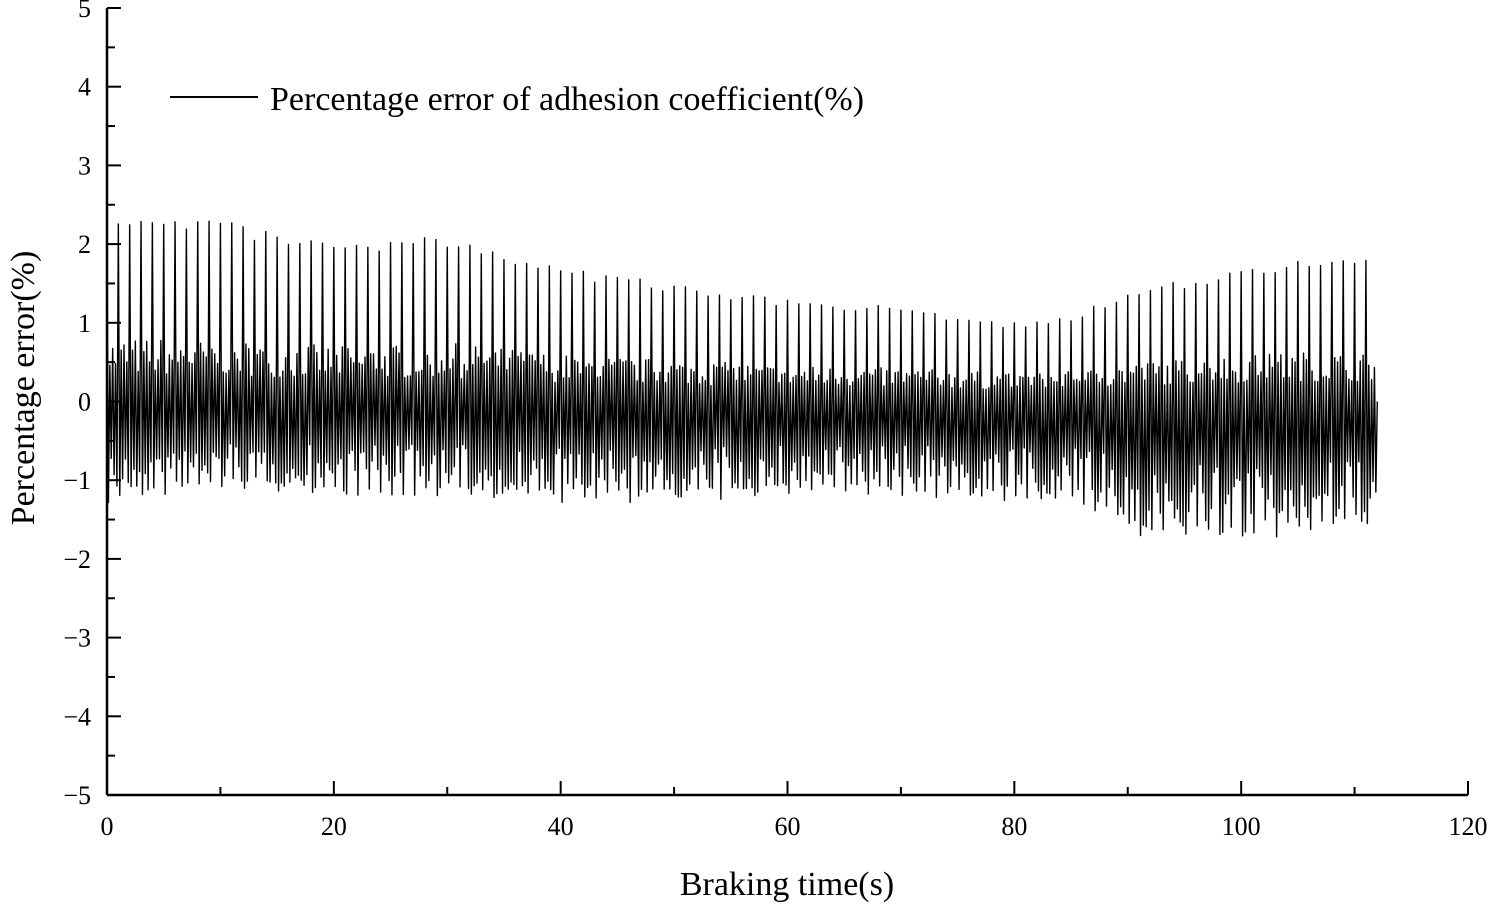  Describe the element at coordinates (334, 826) in the screenshot. I see `x-tick-label: 20` at that location.